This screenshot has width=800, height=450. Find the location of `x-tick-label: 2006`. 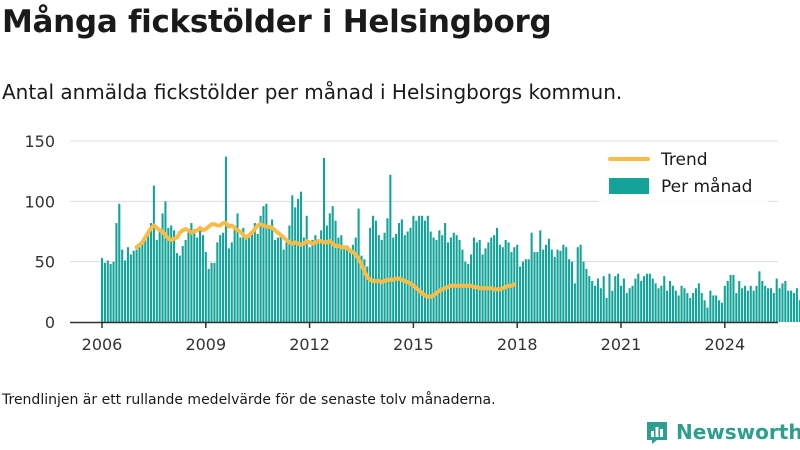

x-tick-label: 2006 is located at coordinates (102, 344).